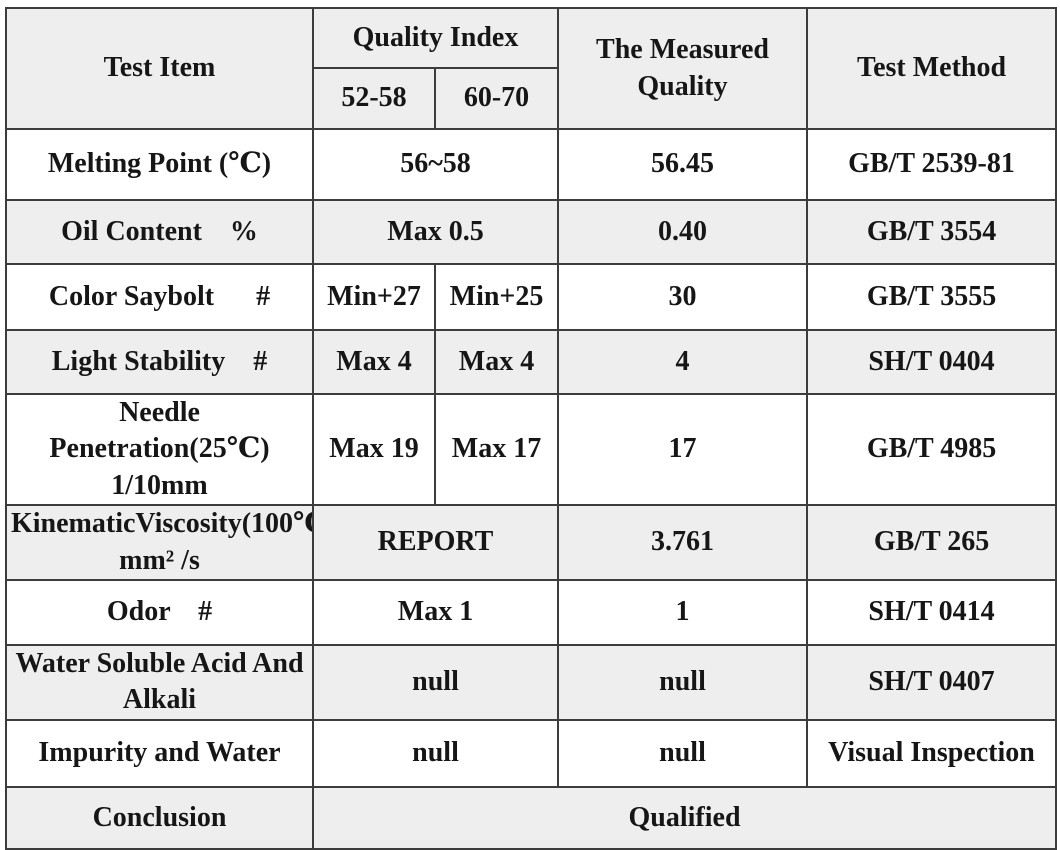 The image size is (1060, 850). Describe the element at coordinates (683, 232) in the screenshot. I see `measured-cell: 0.40` at that location.